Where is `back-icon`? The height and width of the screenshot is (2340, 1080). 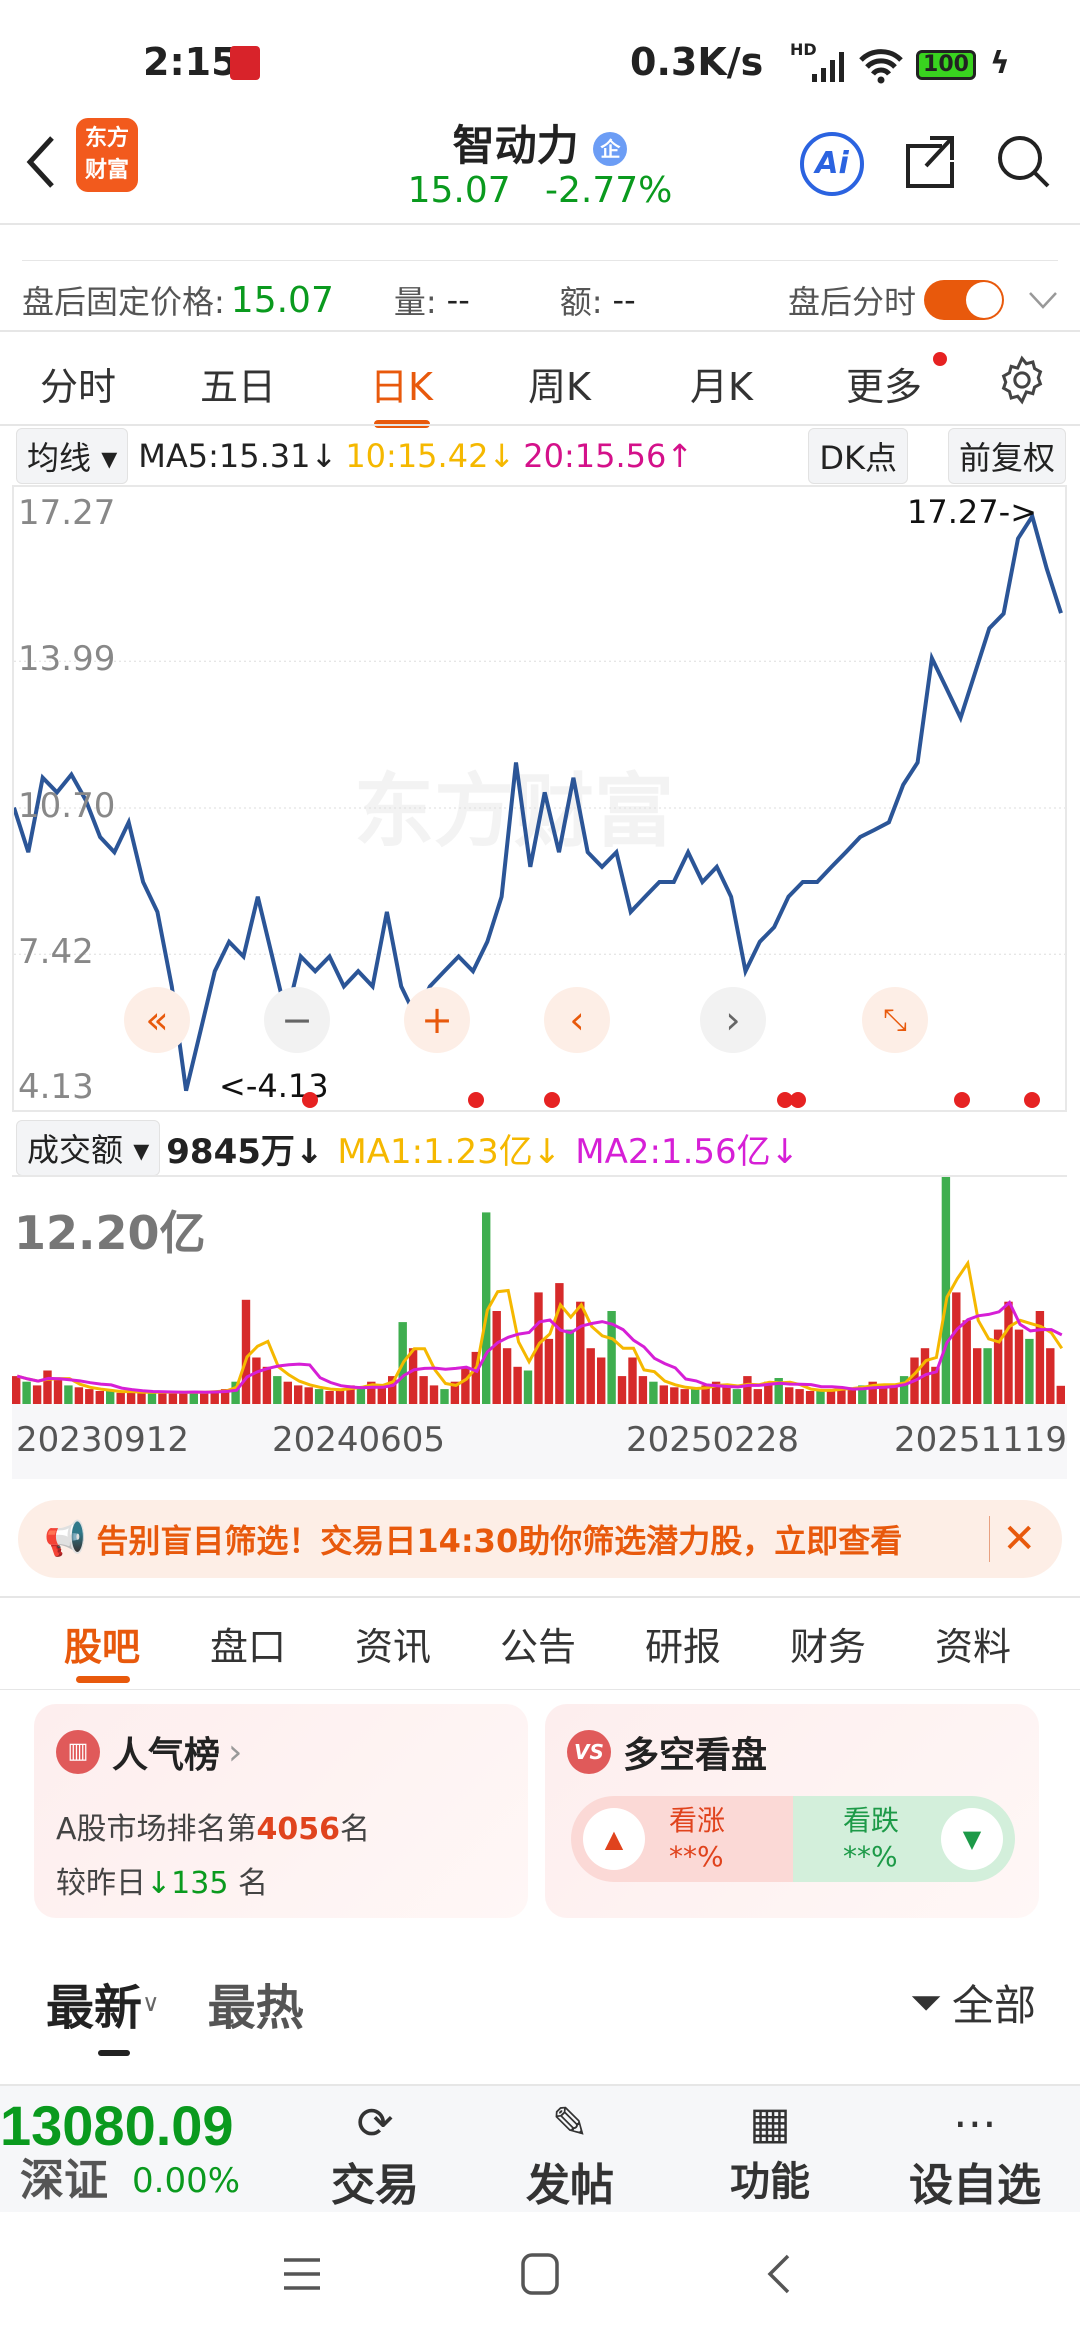
back-icon is located at coordinates (40, 162).